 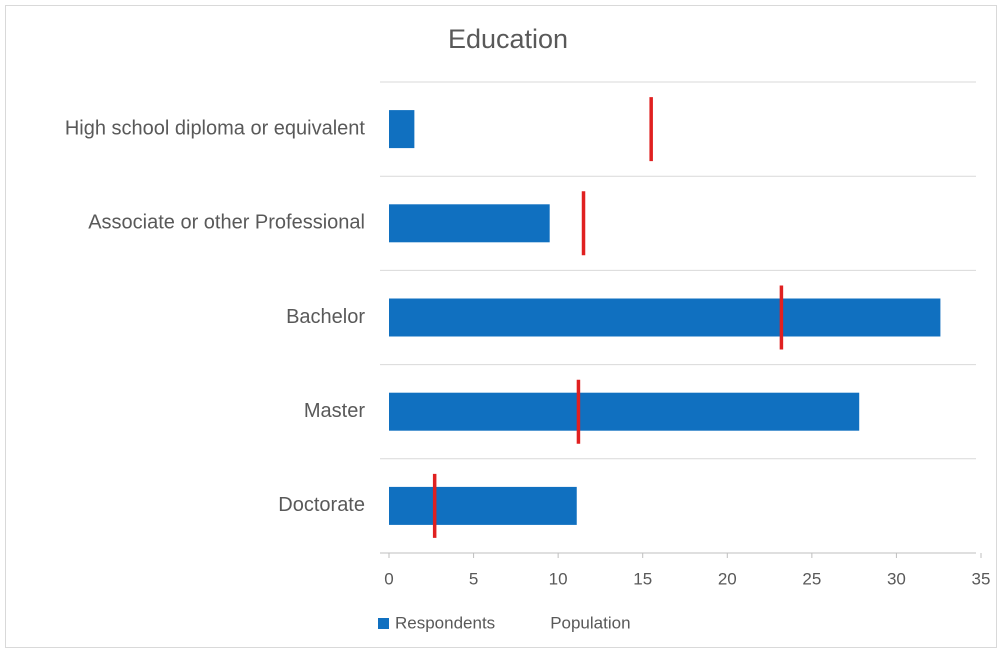 What do you see at coordinates (558, 578) in the screenshot?
I see `x-tick-label: 10` at bounding box center [558, 578].